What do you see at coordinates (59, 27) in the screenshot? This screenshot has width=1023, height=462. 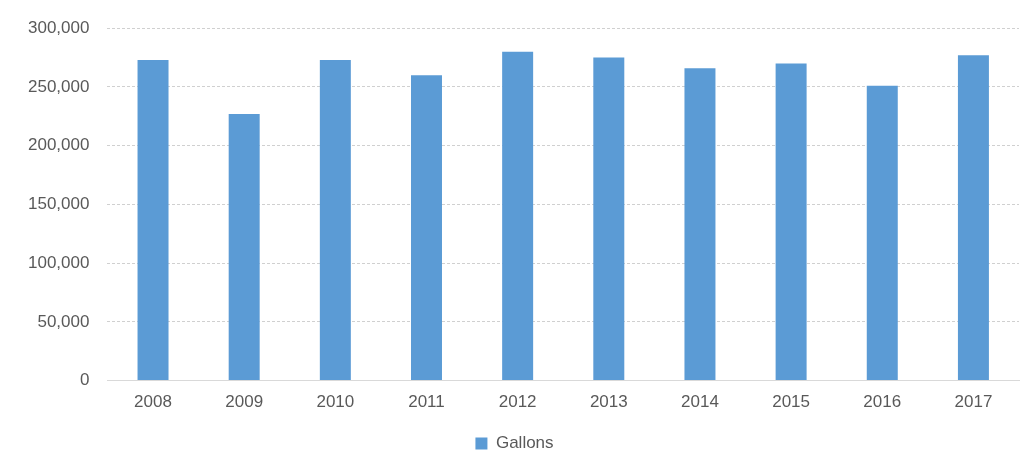 I see `y-tick-label: 300,000` at bounding box center [59, 27].